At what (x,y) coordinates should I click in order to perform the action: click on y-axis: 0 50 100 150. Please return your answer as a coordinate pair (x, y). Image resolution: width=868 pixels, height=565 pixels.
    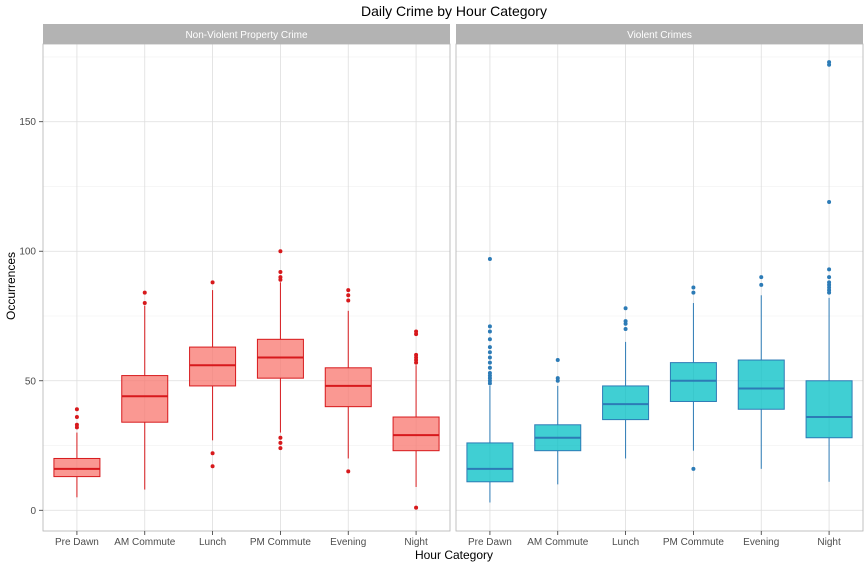
    Looking at the image, I should click on (31, 317).